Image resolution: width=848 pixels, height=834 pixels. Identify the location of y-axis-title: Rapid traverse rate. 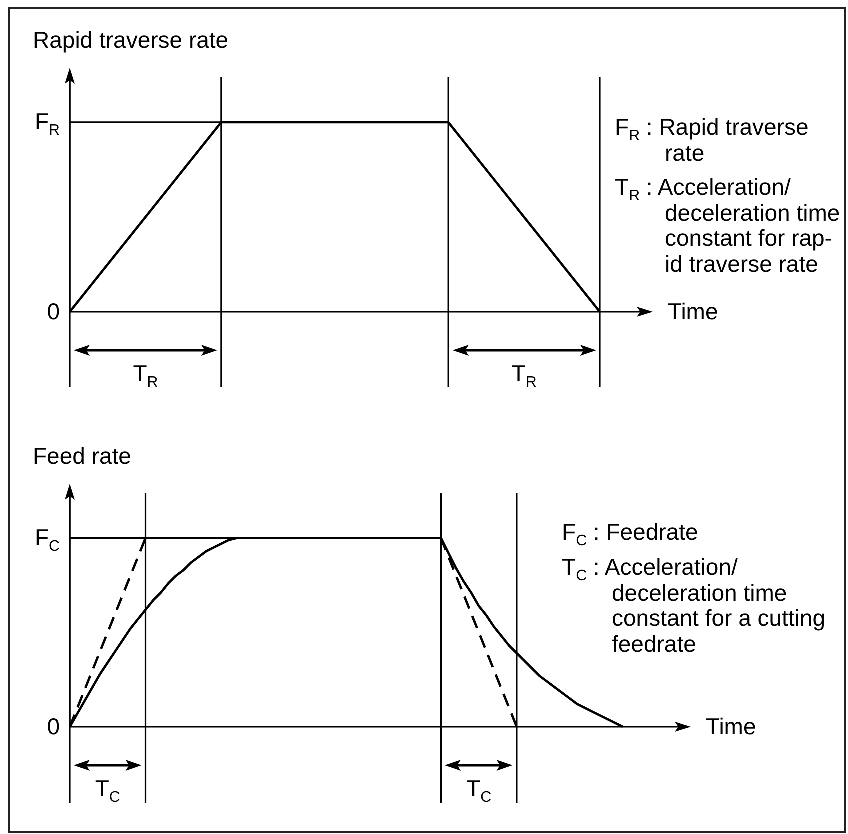
(131, 40).